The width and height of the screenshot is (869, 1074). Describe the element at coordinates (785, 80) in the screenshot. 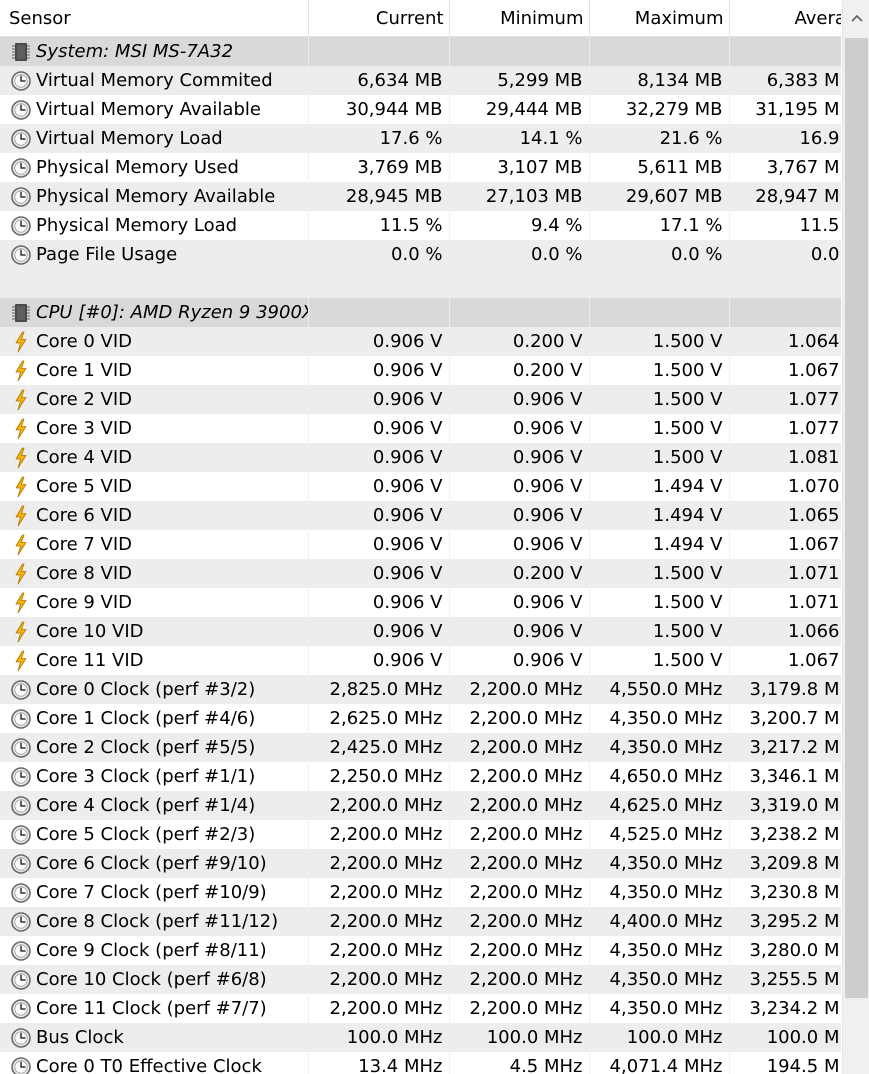

I see `average-cell: 6,383 M` at that location.